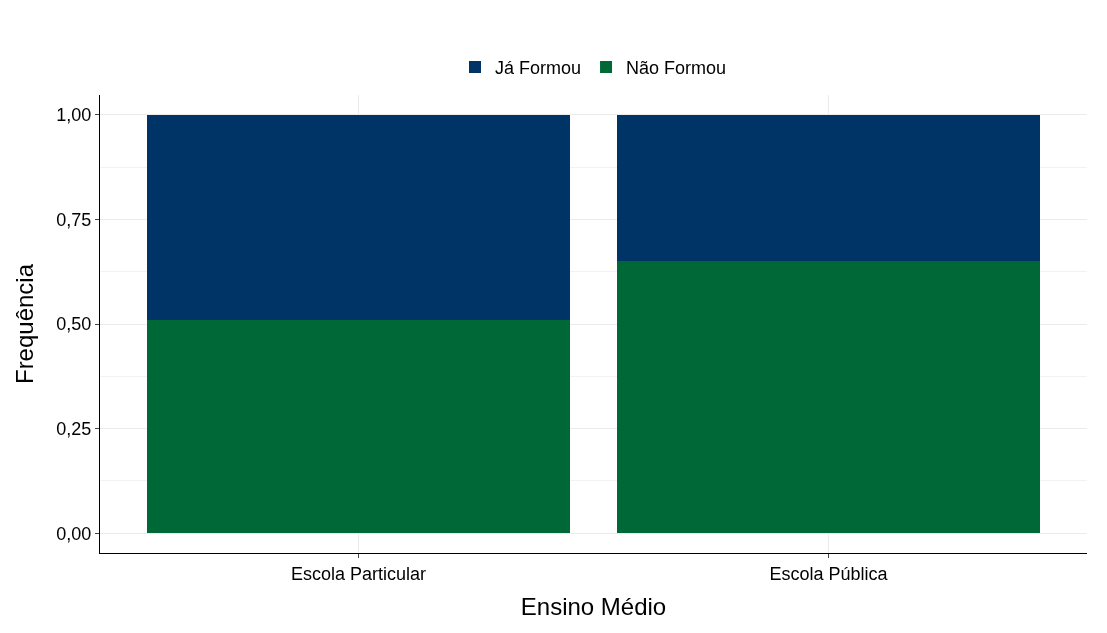 Image resolution: width=1107 pixels, height=633 pixels. Describe the element at coordinates (74, 114) in the screenshot. I see `y-tick-label: 1,00` at that location.